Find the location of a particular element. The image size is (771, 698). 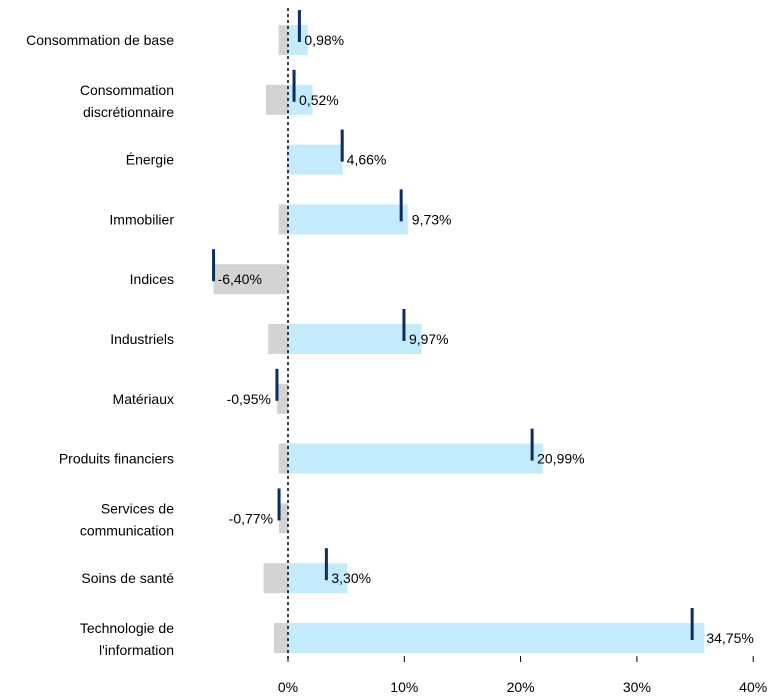

value-label: 0,98% is located at coordinates (324, 40).